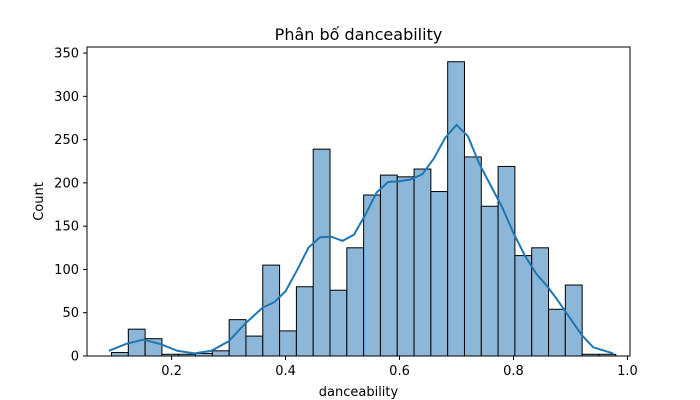 Image resolution: width=700 pixels, height=400 pixels. Describe the element at coordinates (66, 140) in the screenshot. I see `y-tick-label: 250` at that location.